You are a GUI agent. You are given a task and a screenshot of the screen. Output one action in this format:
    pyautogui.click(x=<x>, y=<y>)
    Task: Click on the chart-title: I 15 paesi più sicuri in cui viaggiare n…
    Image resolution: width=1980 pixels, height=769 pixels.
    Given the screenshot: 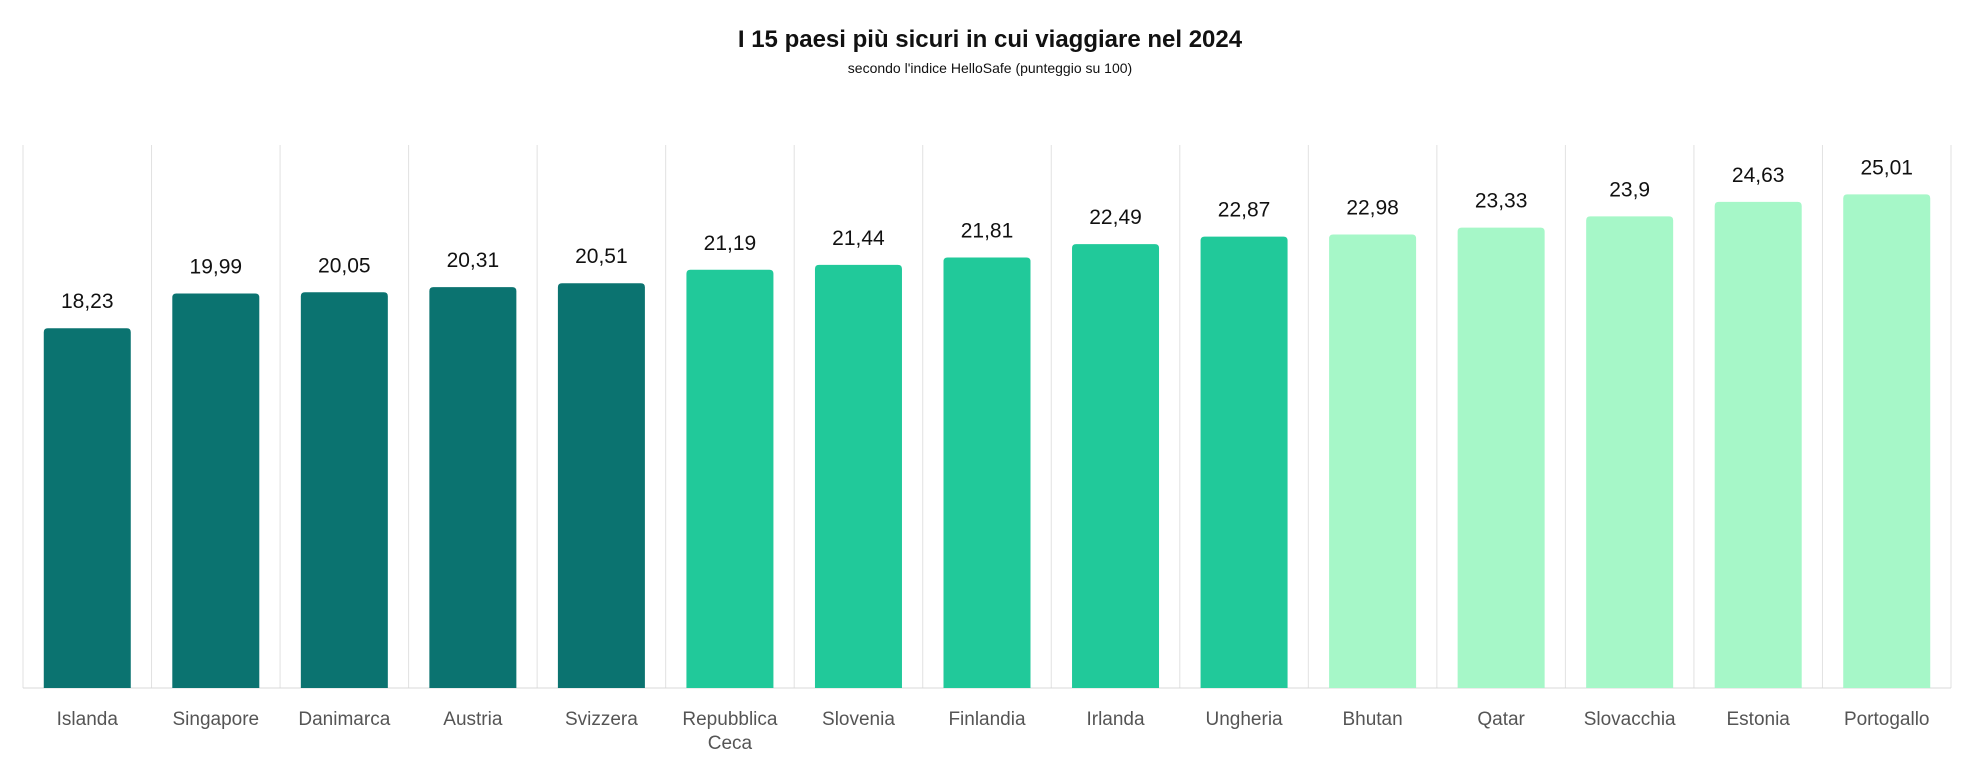 What is the action you would take?
    pyautogui.click(x=990, y=39)
    